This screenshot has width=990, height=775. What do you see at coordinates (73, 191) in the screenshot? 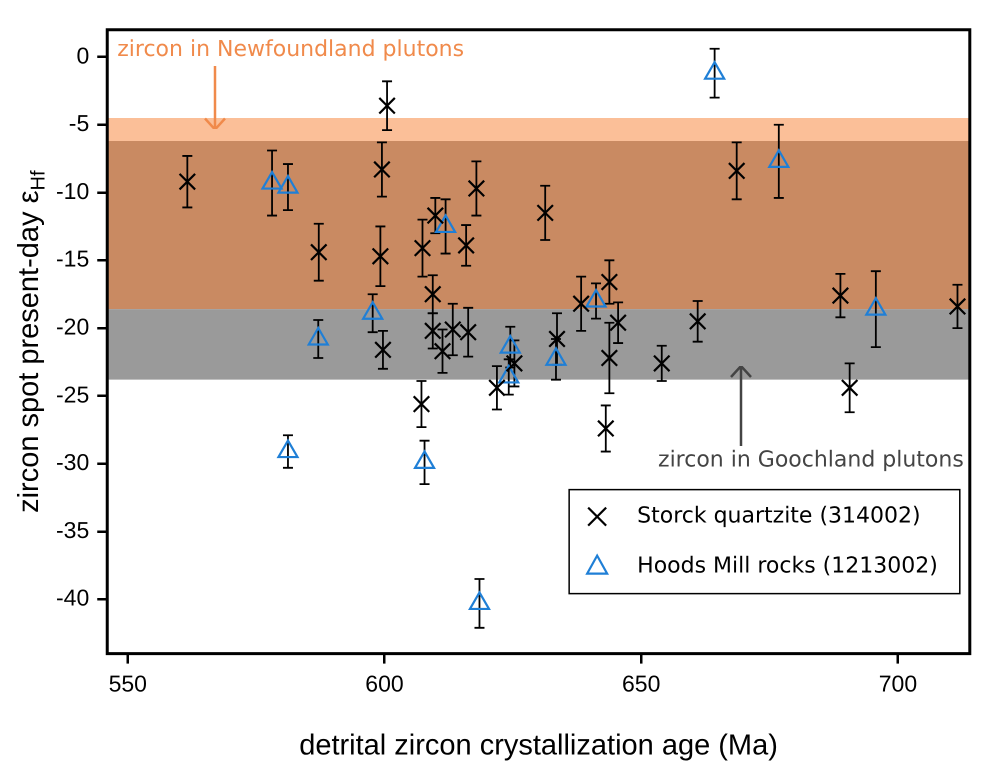
I see `y-tick-label: -10` at bounding box center [73, 191].